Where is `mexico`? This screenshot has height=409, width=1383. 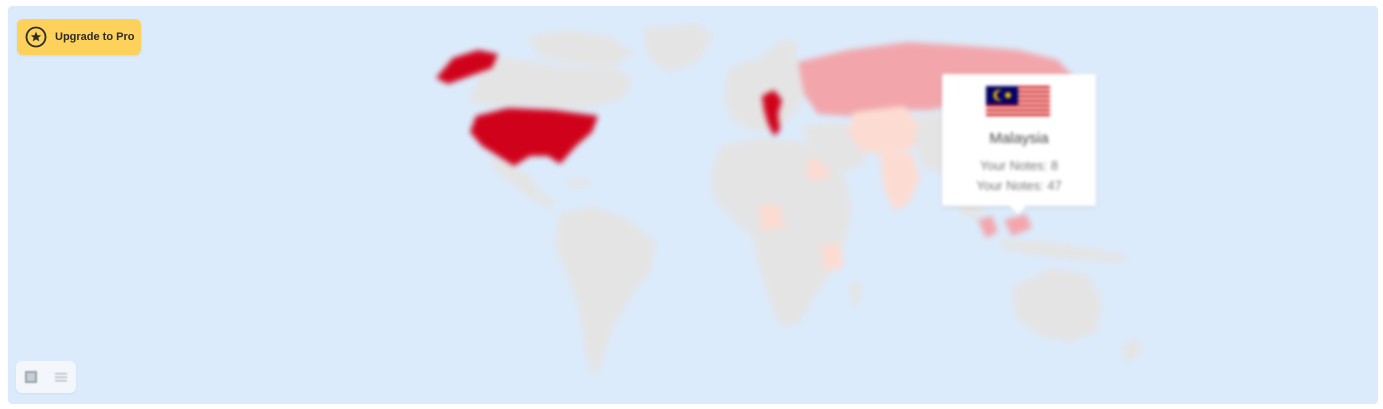
mexico is located at coordinates (522, 182).